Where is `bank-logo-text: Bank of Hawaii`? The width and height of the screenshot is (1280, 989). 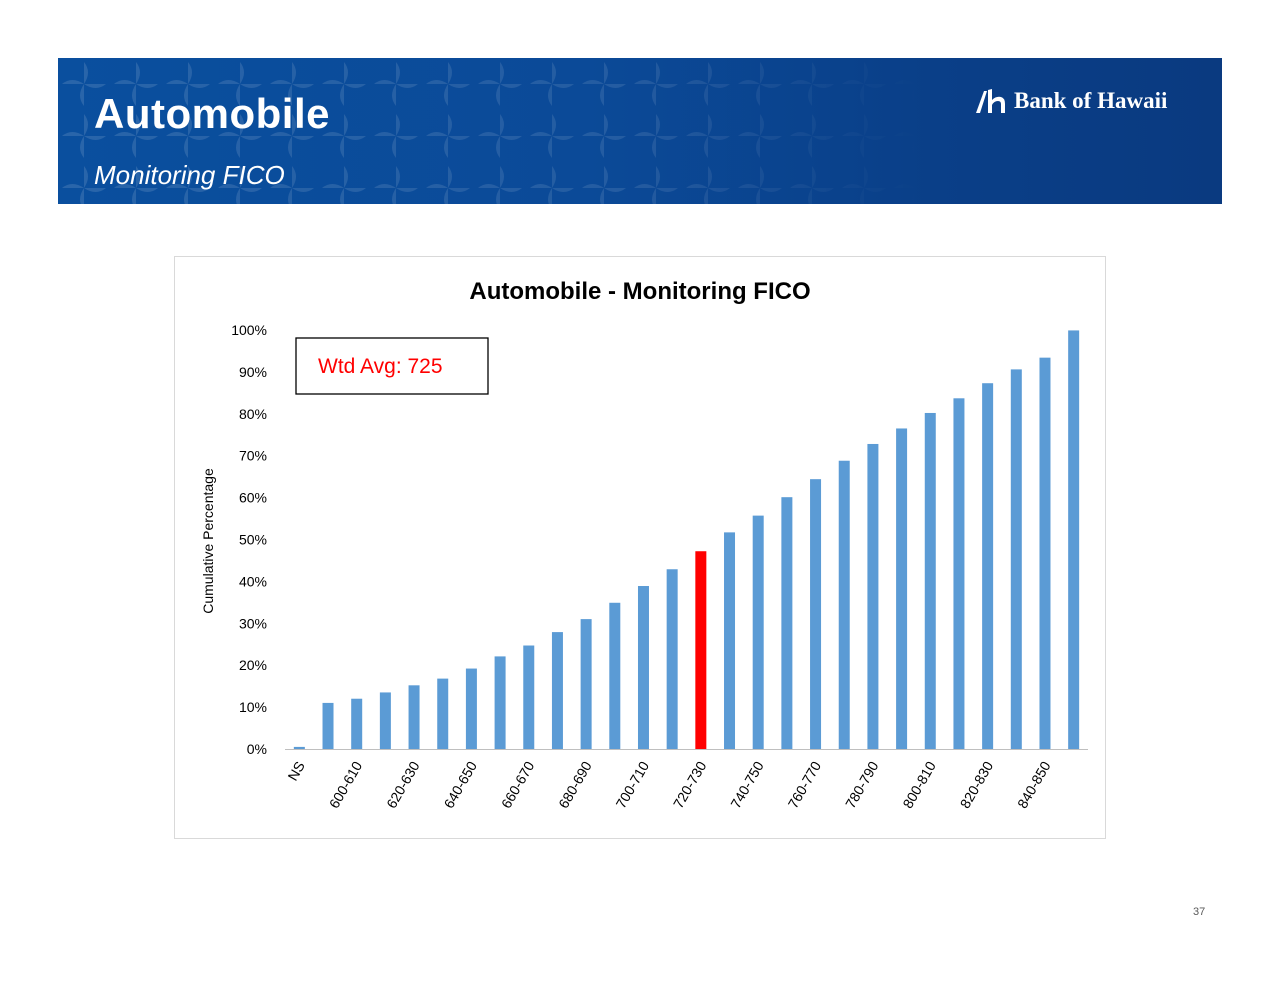 bank-logo-text: Bank of Hawaii is located at coordinates (1091, 100).